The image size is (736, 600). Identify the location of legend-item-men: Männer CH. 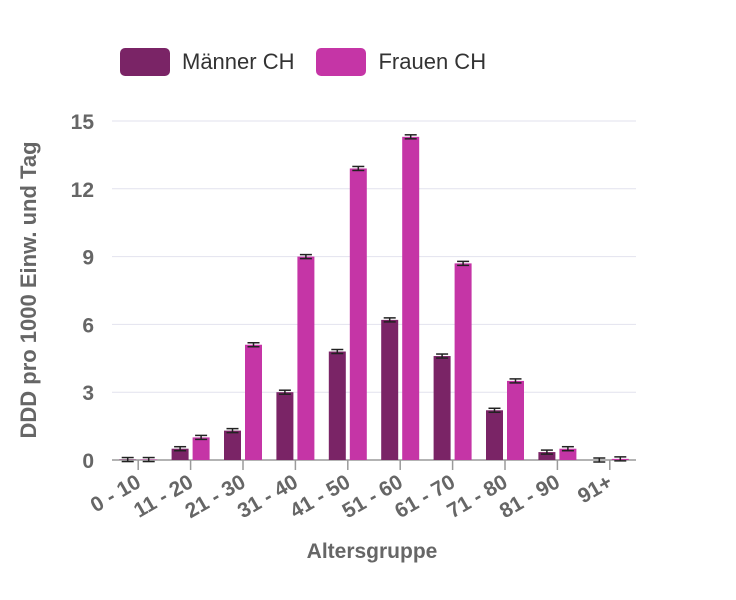
(207, 62).